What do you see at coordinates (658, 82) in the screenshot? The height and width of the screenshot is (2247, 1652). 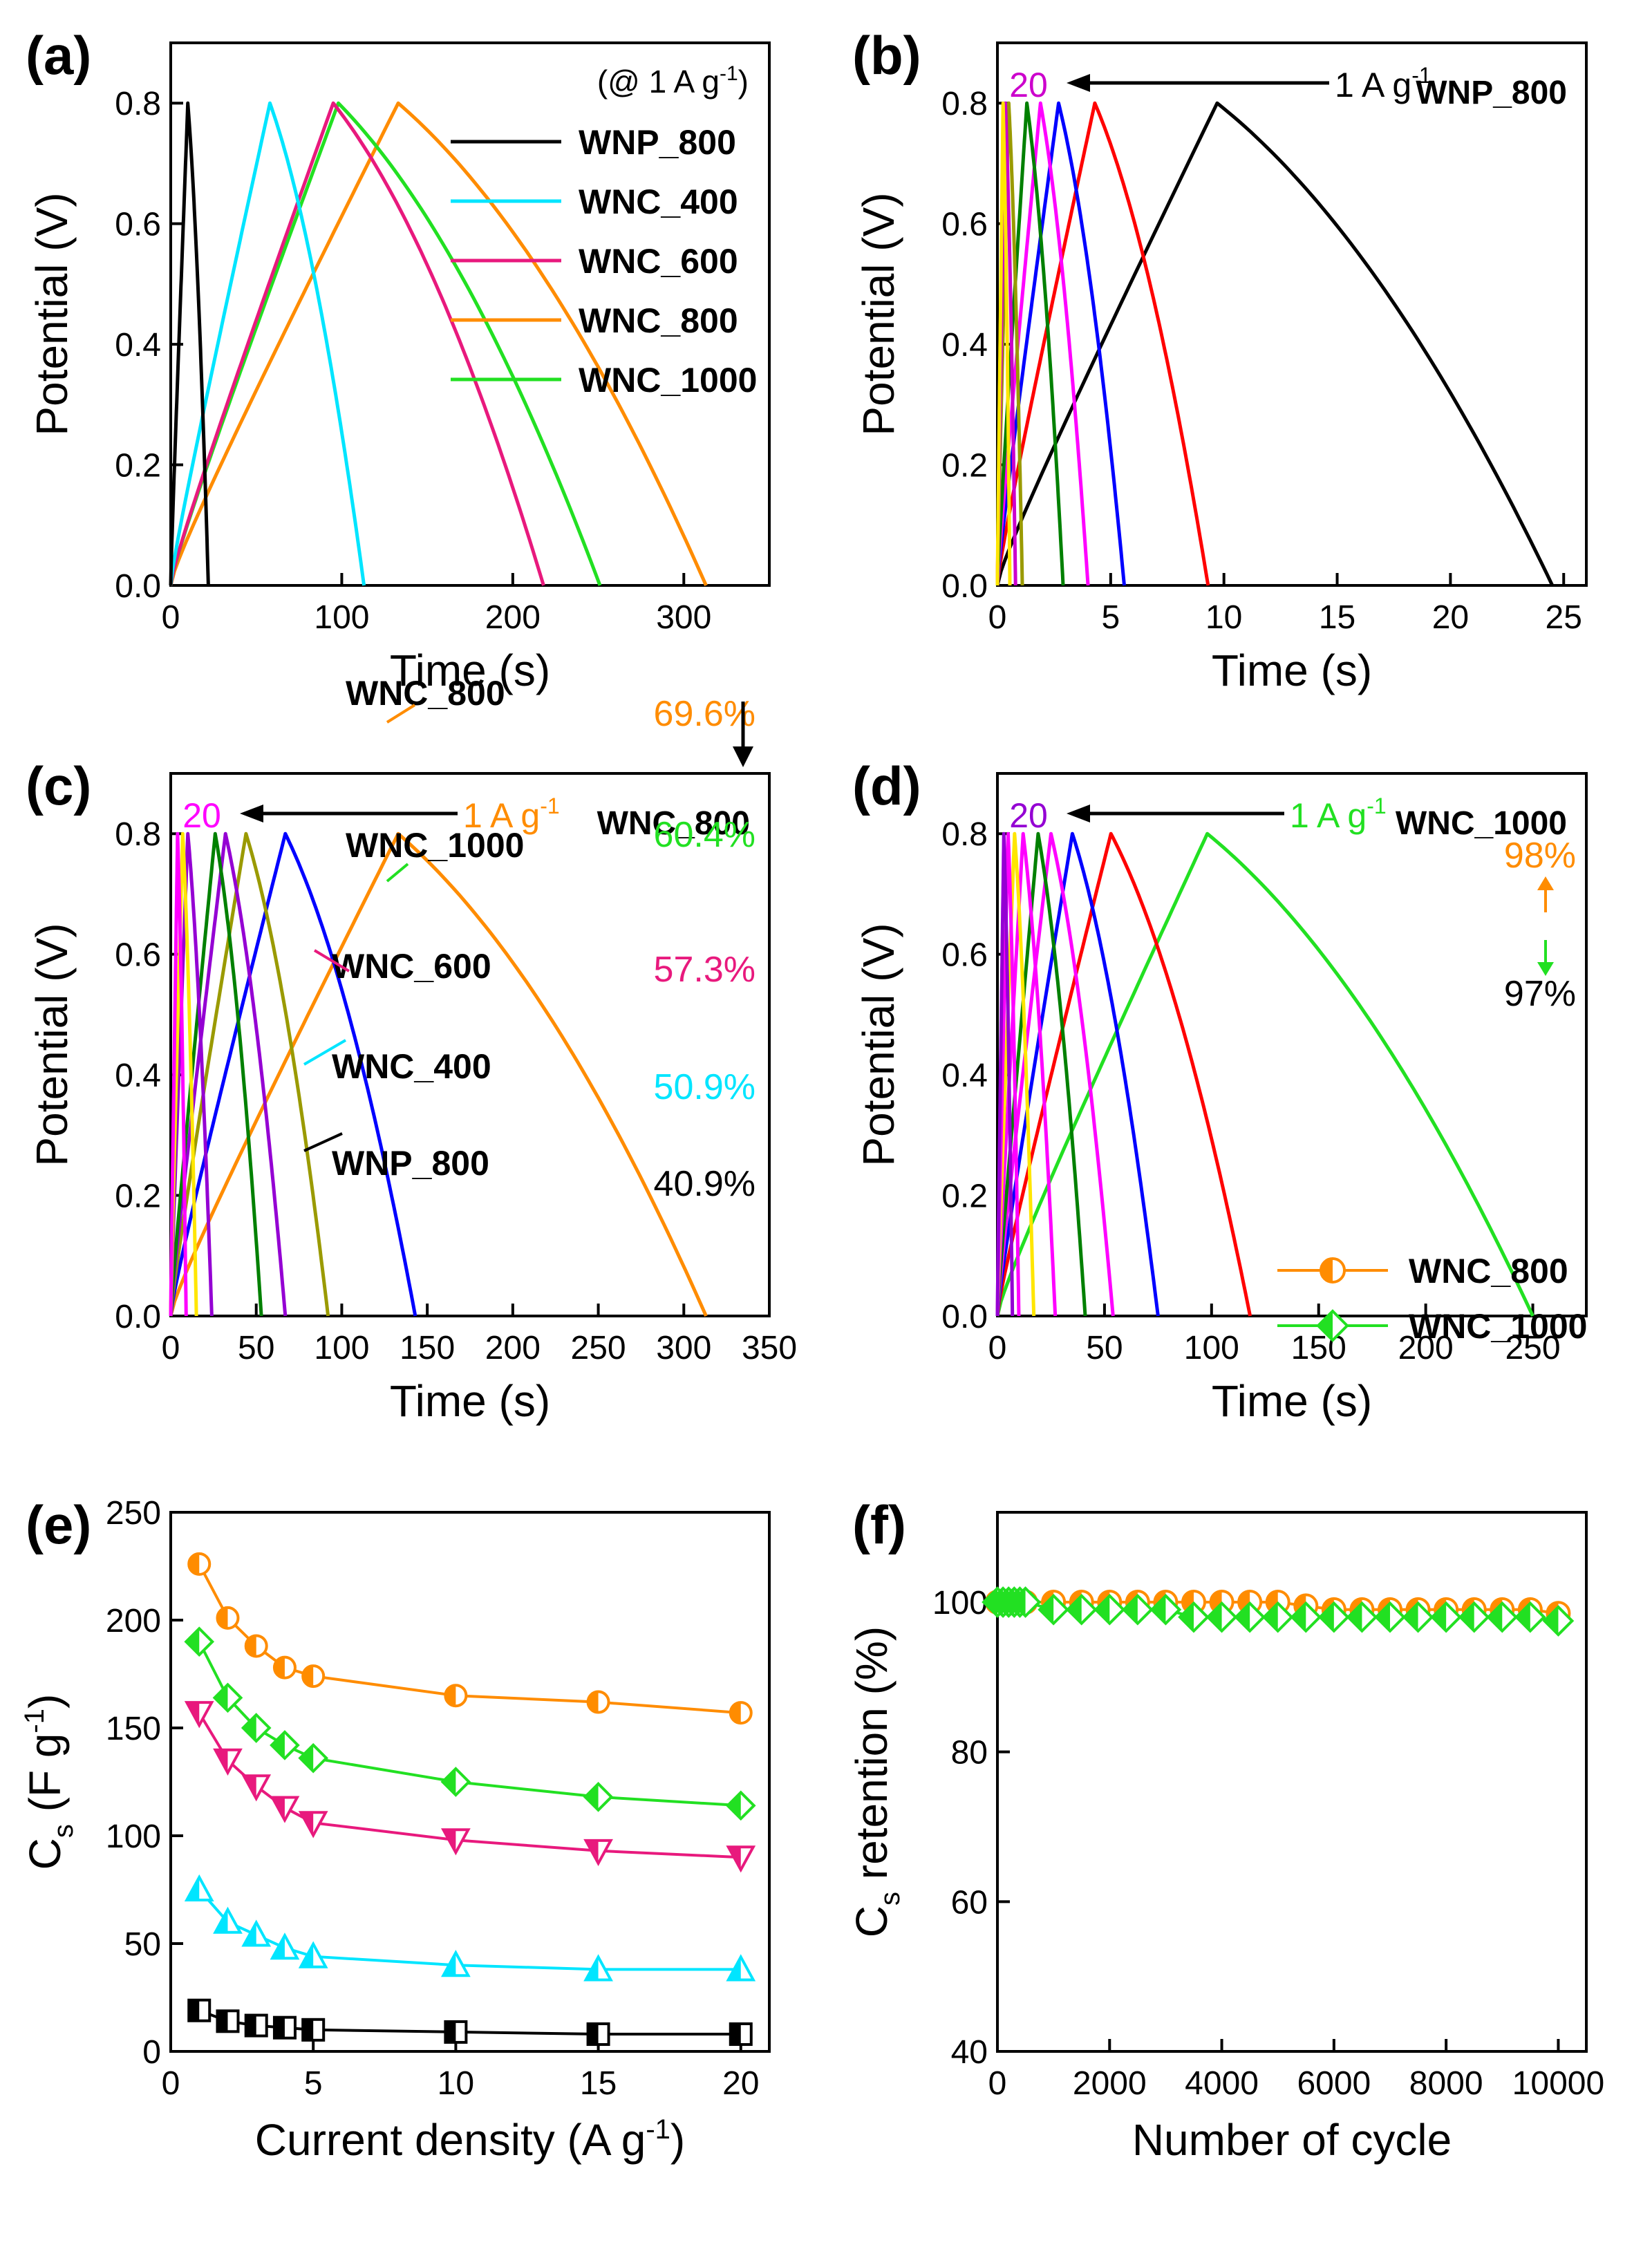 I see `legend-title-text: (@ 1 A g` at bounding box center [658, 82].